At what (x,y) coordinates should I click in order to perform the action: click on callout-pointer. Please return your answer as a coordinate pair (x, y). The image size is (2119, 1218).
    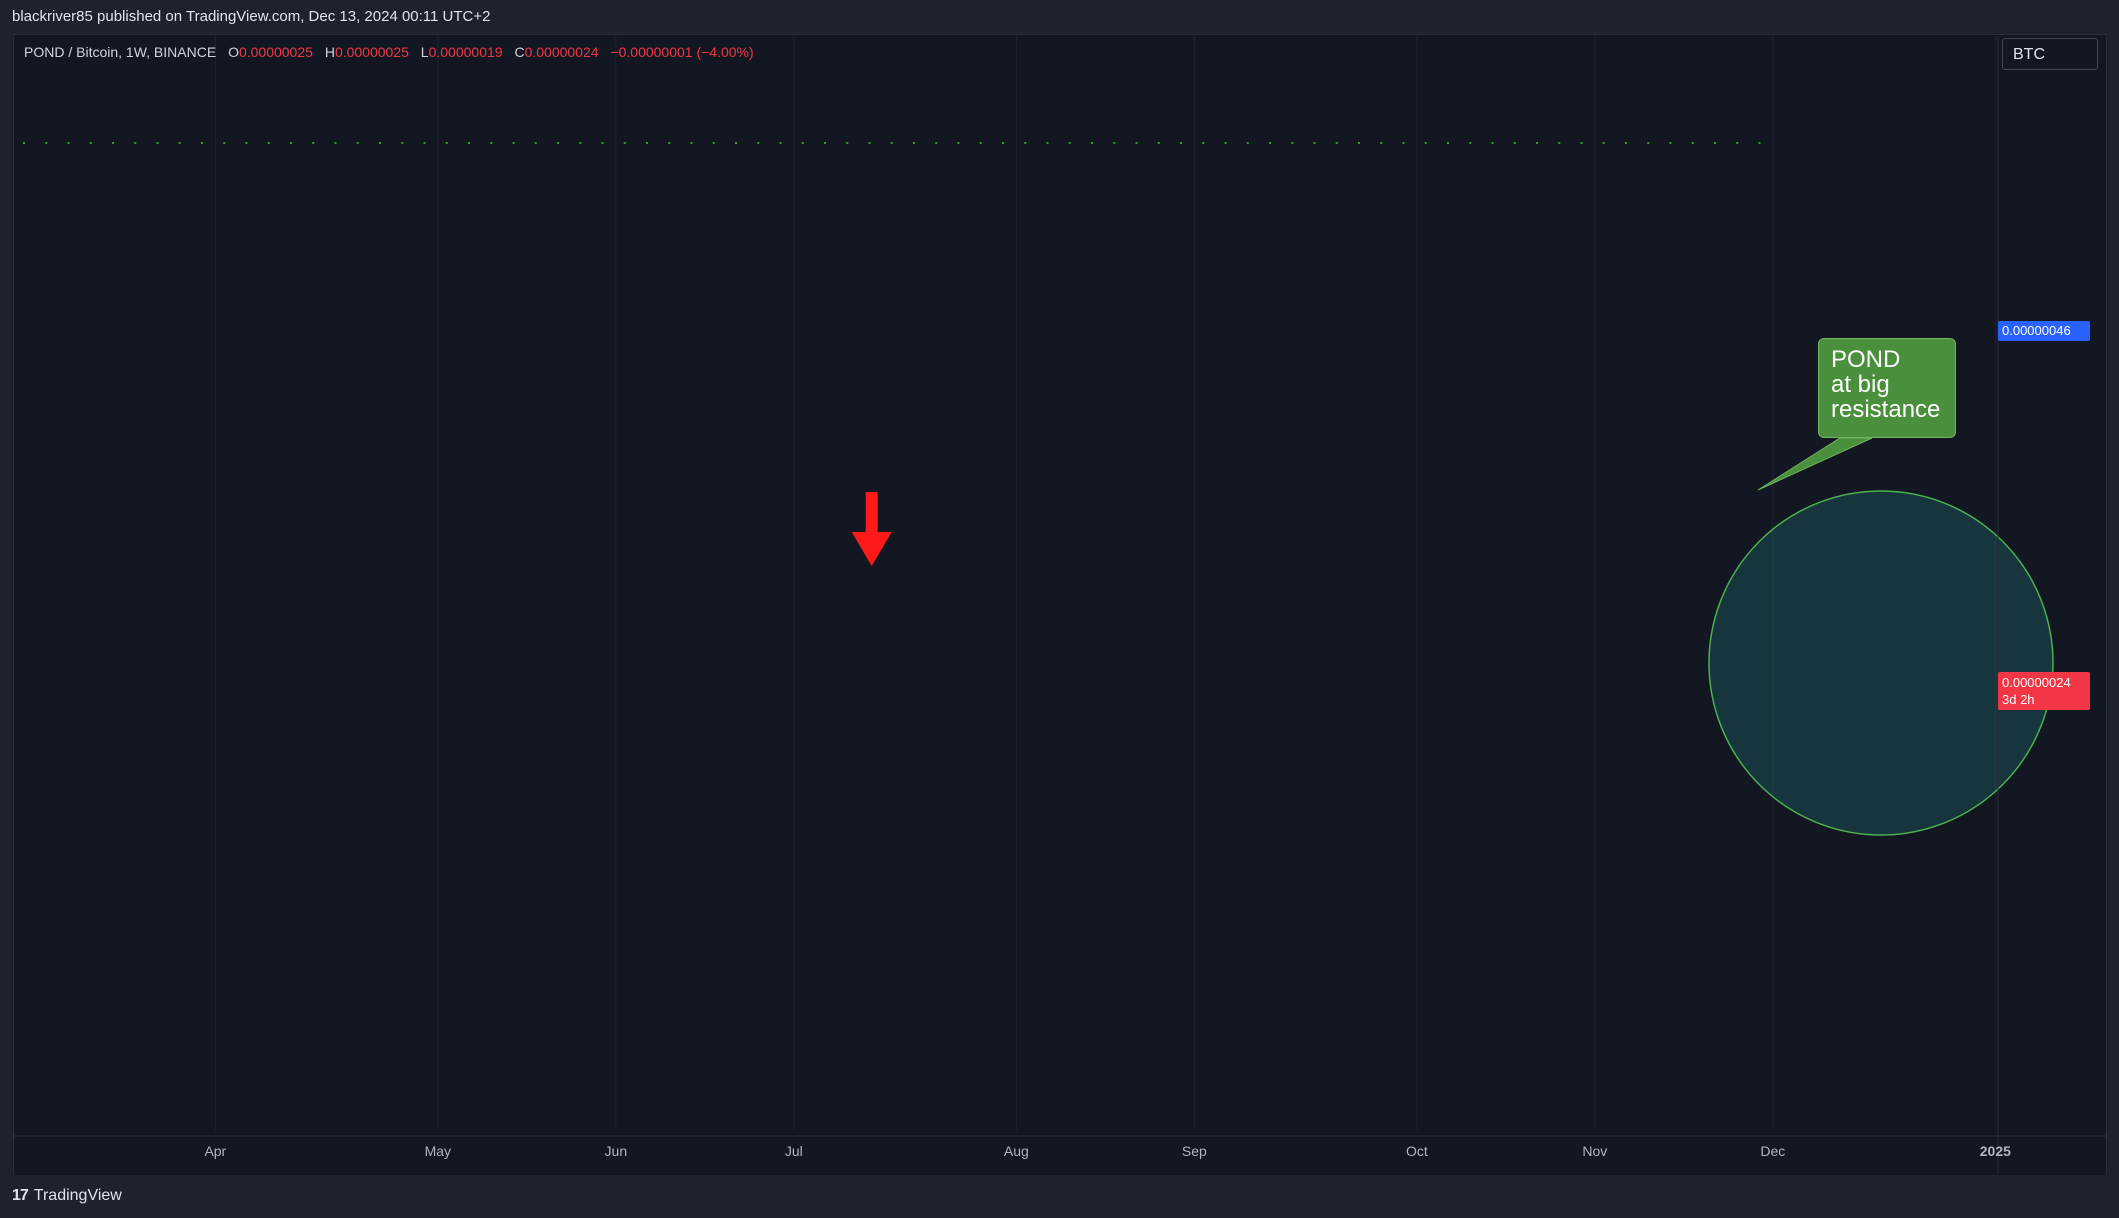
    Looking at the image, I should click on (1815, 464).